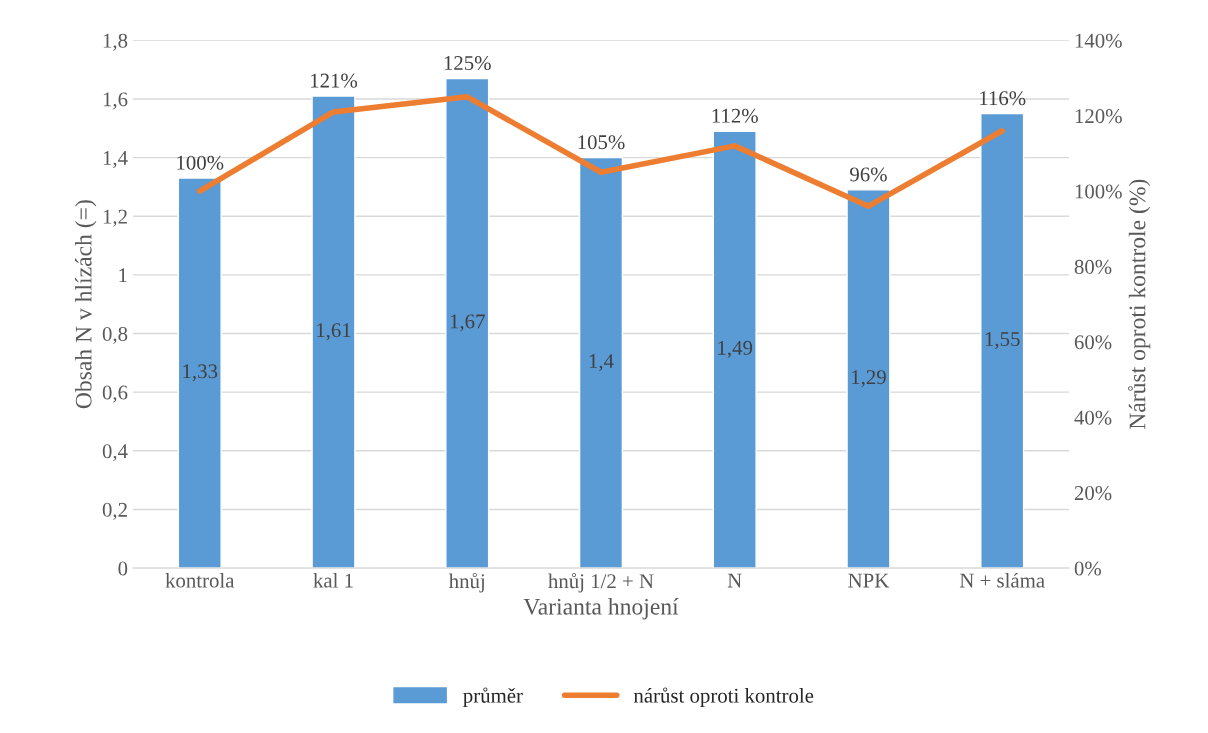  What do you see at coordinates (115, 394) in the screenshot?
I see `y-tick-label: 0,6` at bounding box center [115, 394].